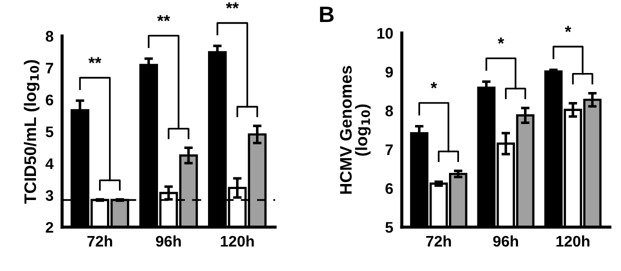 The height and width of the screenshot is (271, 621). I want to click on y-tick-label: 3, so click(50, 195).